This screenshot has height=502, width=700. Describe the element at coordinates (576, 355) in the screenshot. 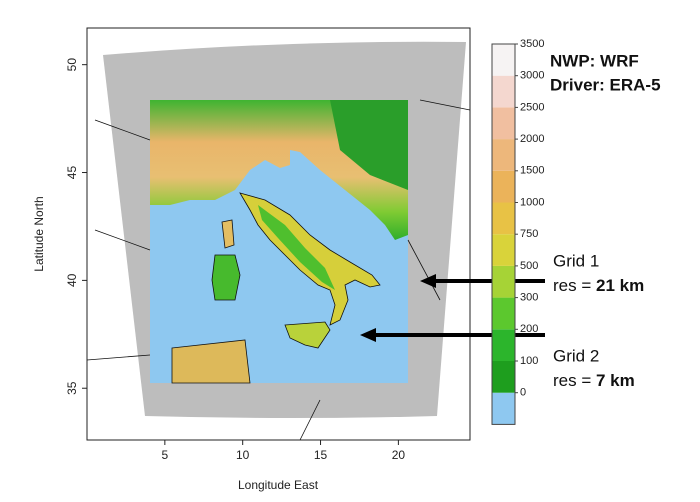

I see `grid-name: Grid 2` at that location.